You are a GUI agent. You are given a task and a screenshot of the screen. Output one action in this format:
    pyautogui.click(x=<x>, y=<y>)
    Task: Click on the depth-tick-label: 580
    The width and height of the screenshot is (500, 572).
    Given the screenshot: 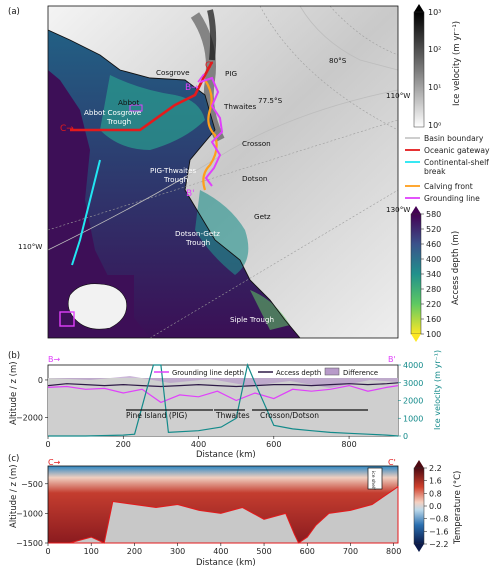 What is the action you would take?
    pyautogui.click(x=433, y=214)
    